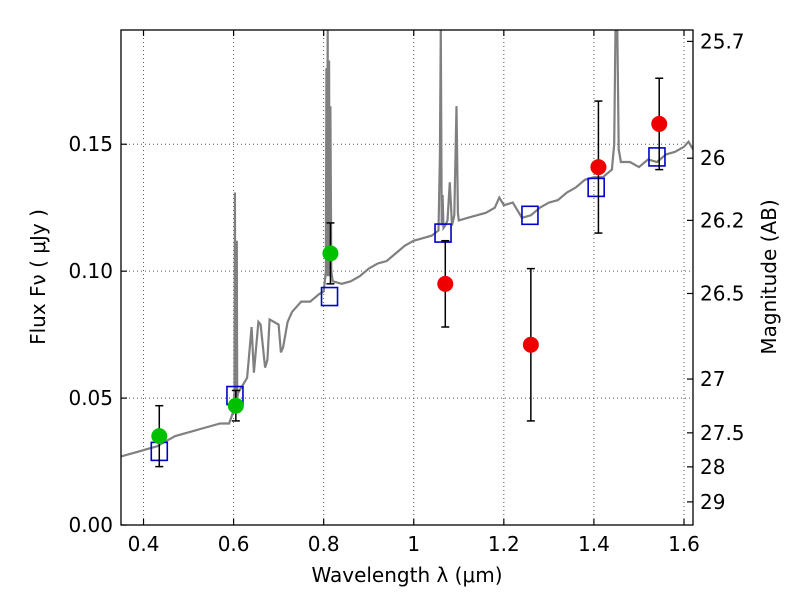 The image size is (800, 600). What do you see at coordinates (712, 502) in the screenshot?
I see `y2-tick-label: 29` at bounding box center [712, 502].